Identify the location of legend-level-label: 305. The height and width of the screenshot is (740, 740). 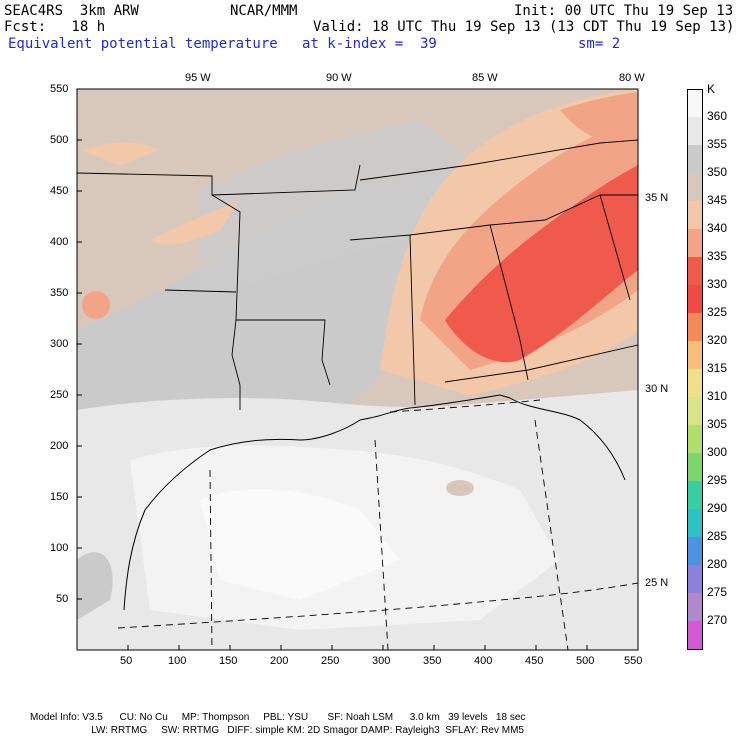
(717, 424).